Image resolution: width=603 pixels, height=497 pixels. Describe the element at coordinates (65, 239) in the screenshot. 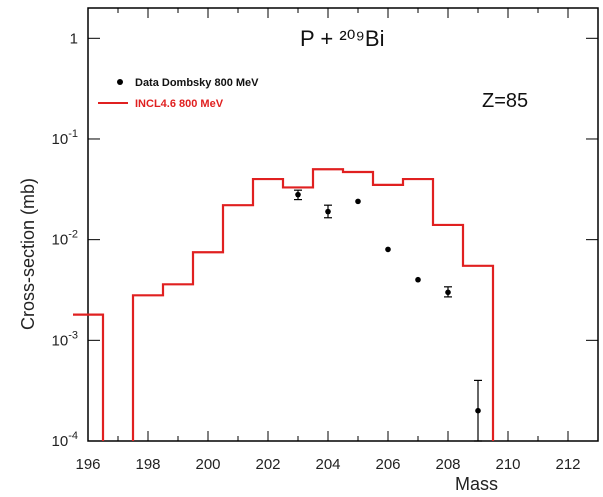

I see `y-tick-label: 10⁻²` at that location.